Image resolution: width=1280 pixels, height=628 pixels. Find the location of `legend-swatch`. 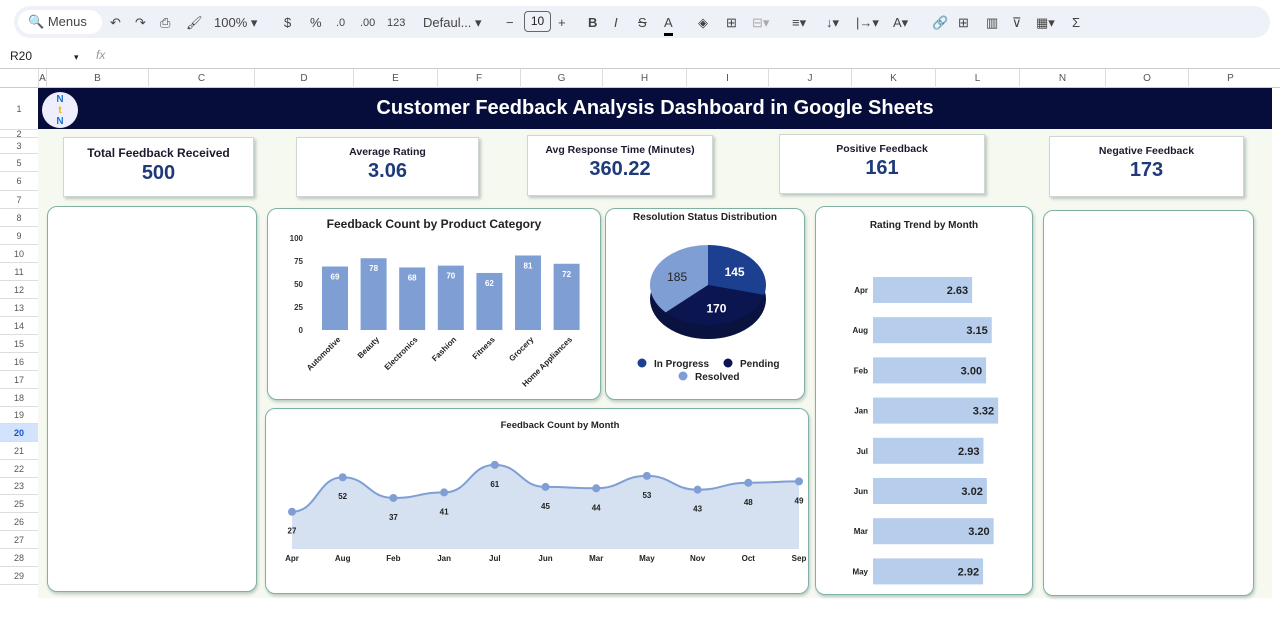

legend-swatch is located at coordinates (642, 363).